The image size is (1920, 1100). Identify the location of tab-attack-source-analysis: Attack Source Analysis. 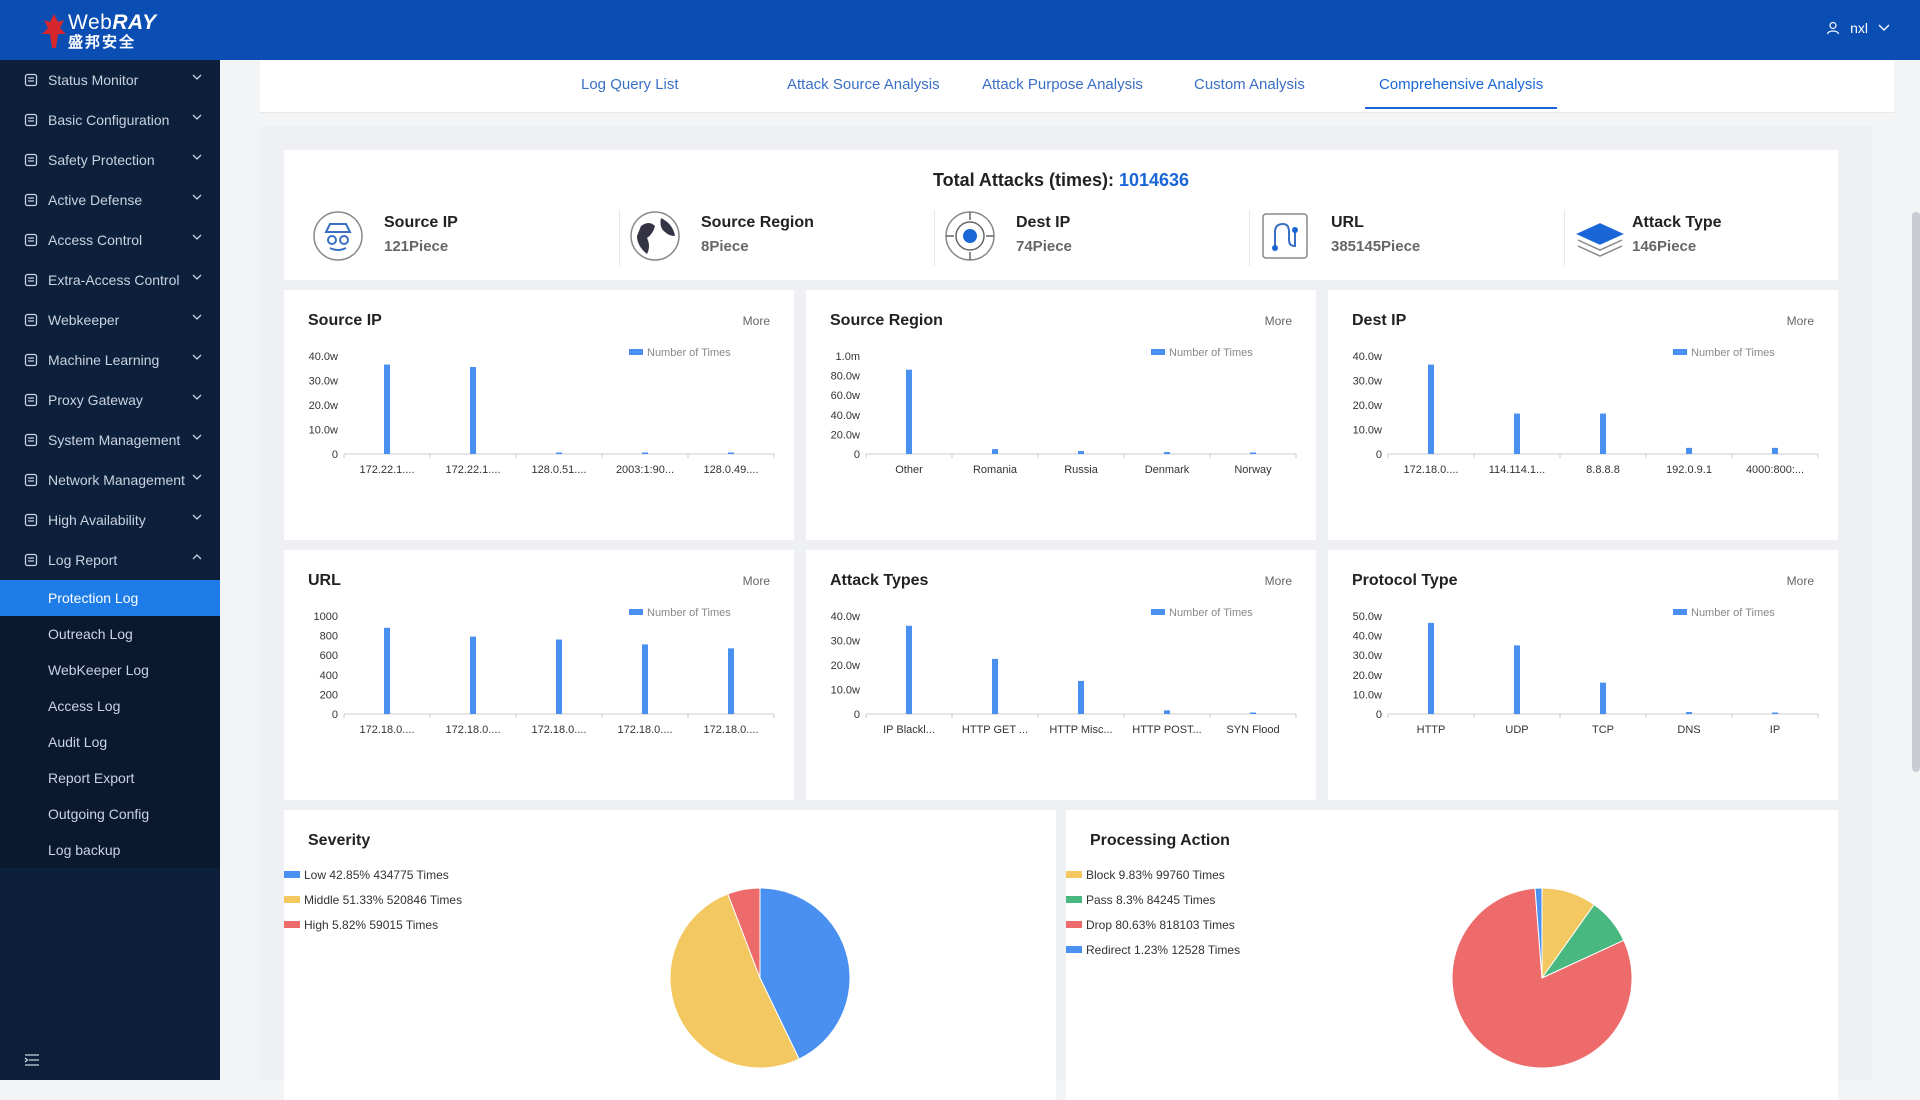
(863, 84).